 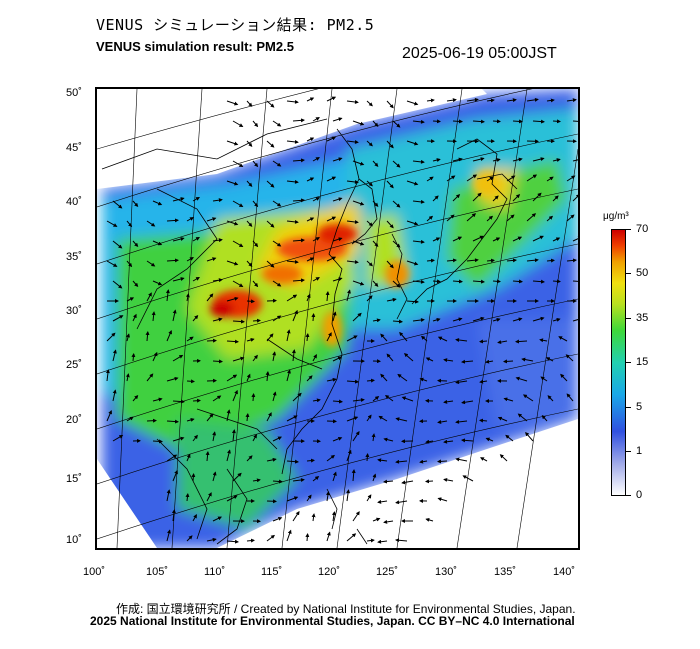 I want to click on colorbar-tick-5: 5, so click(x=639, y=407).